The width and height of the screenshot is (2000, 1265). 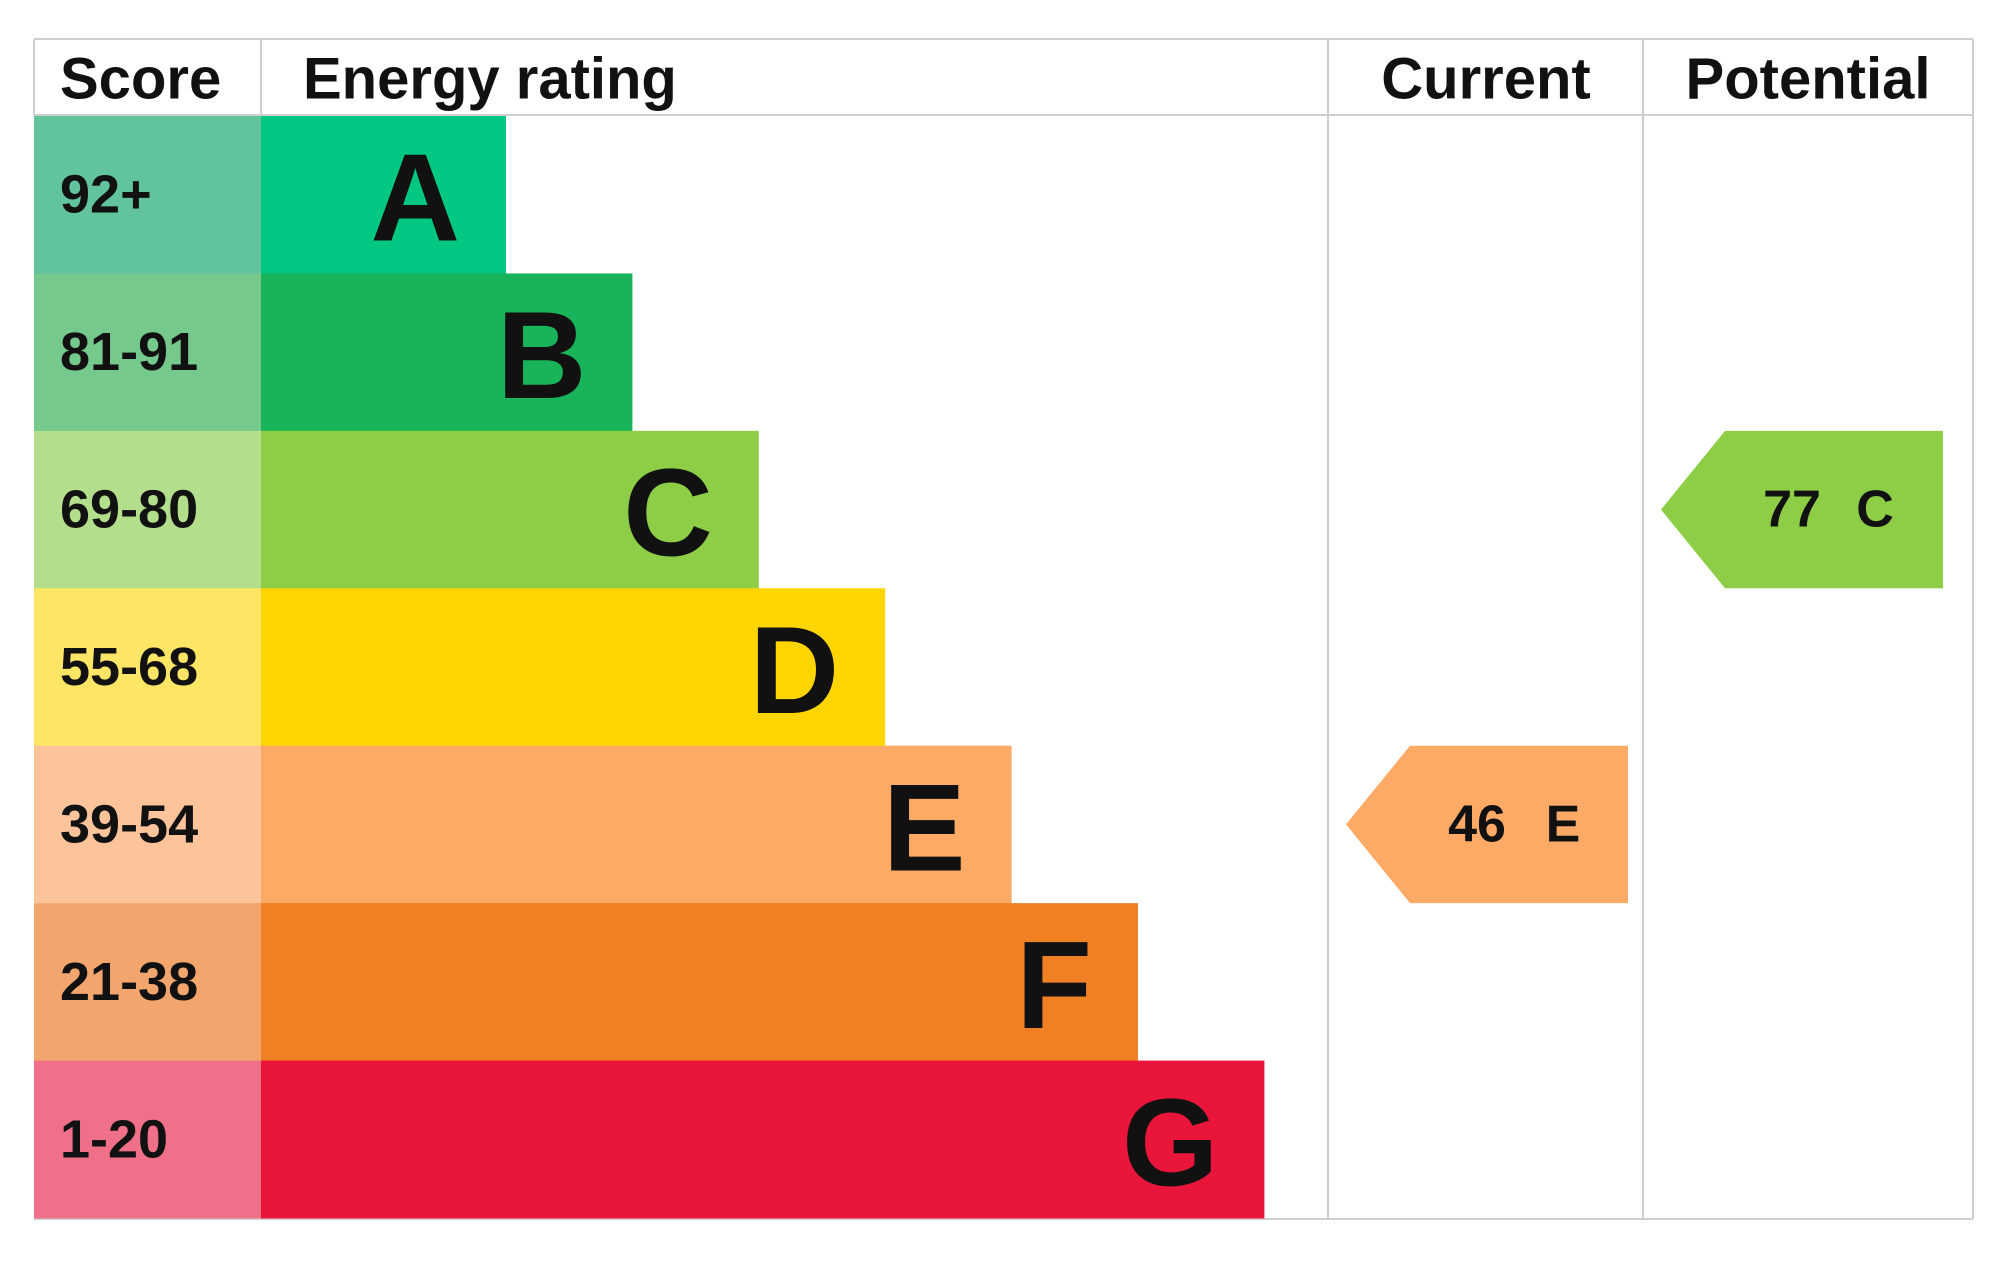 I want to click on rating-letter: B, so click(x=542, y=356).